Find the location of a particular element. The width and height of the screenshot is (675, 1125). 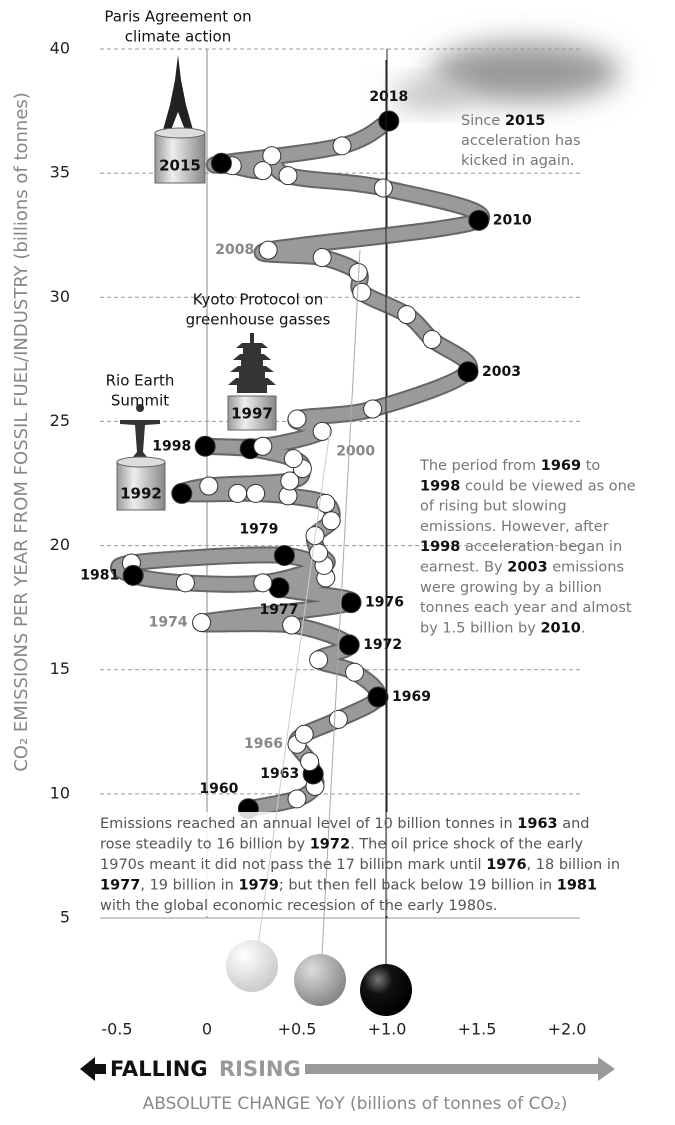

point-label: 1977 is located at coordinates (279, 610).